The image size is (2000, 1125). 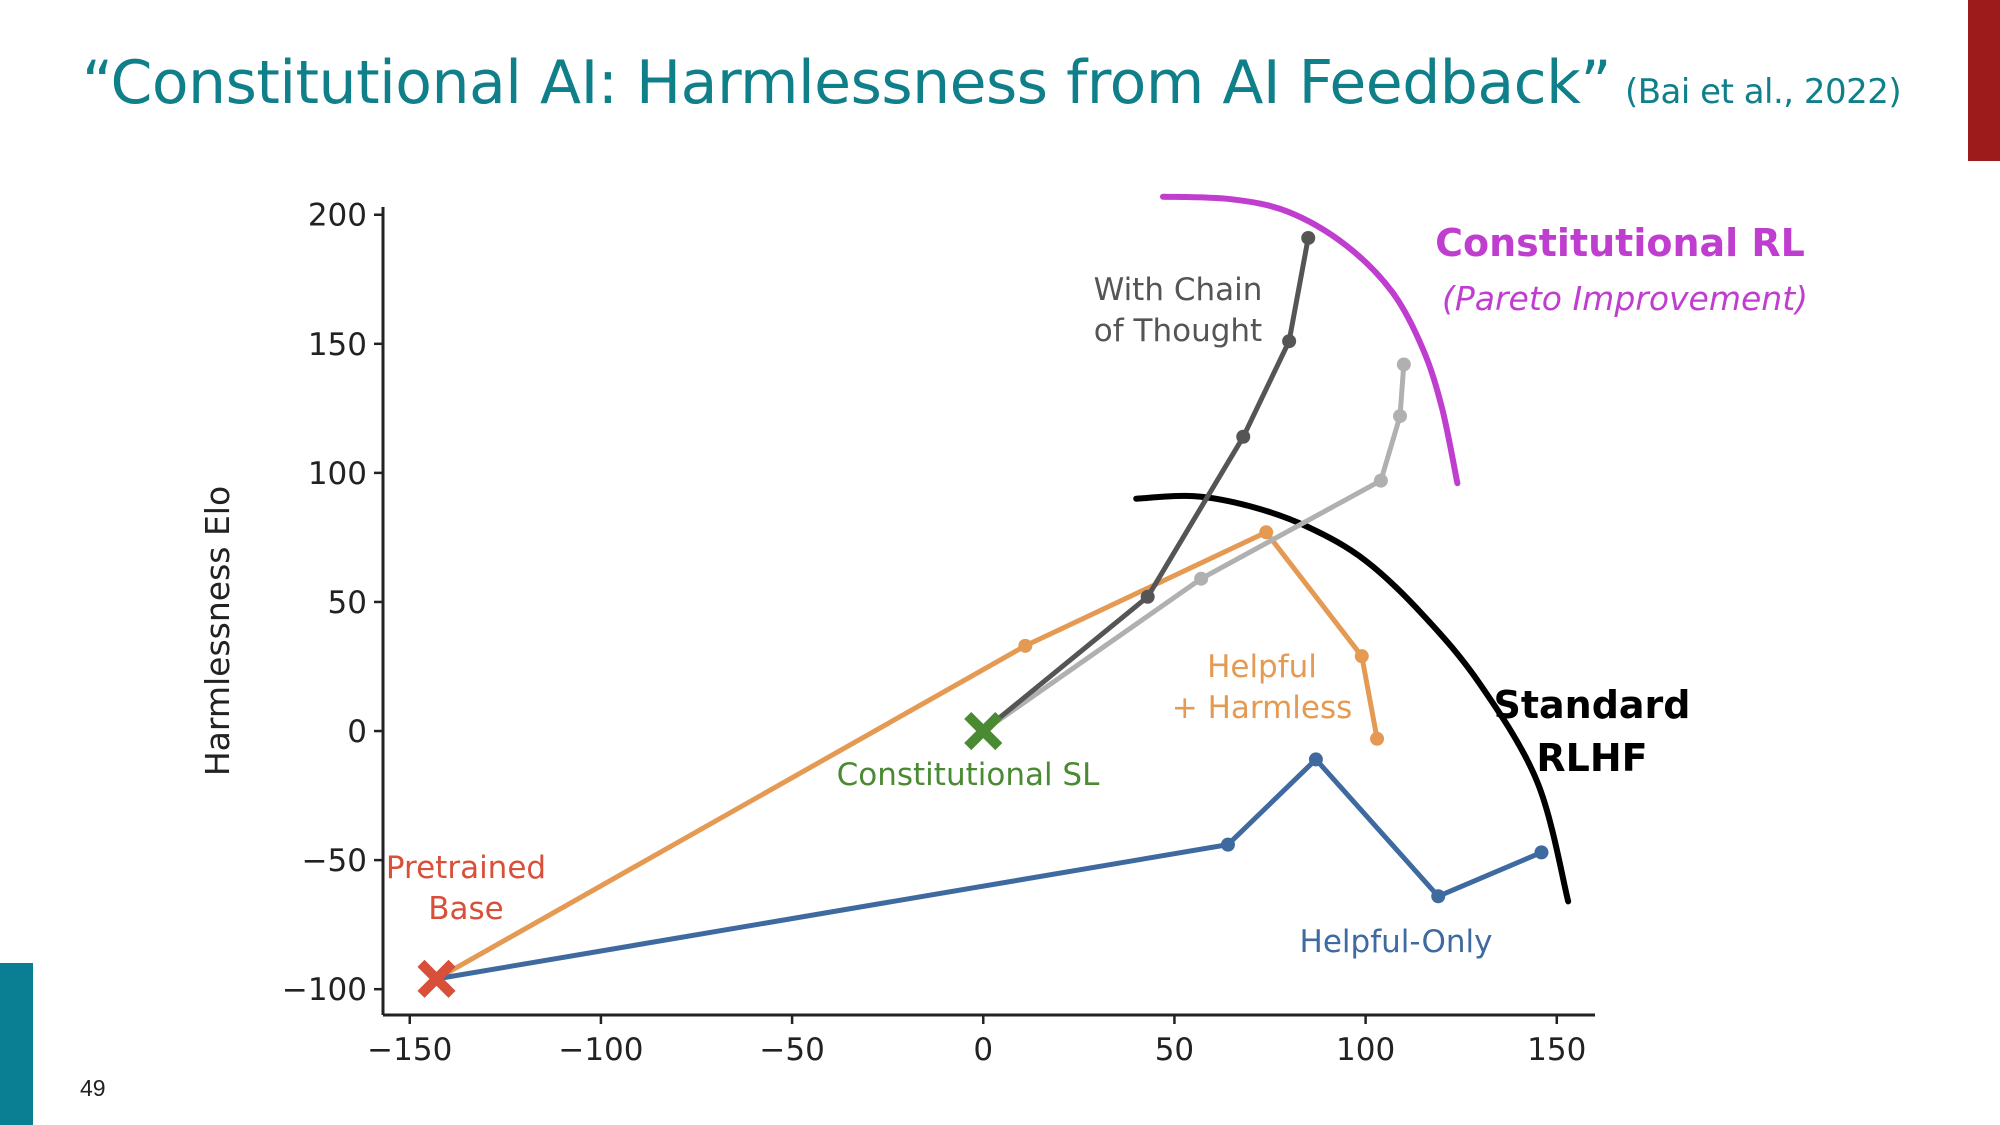 I want to click on y-tick-label: 50, so click(x=347, y=603).